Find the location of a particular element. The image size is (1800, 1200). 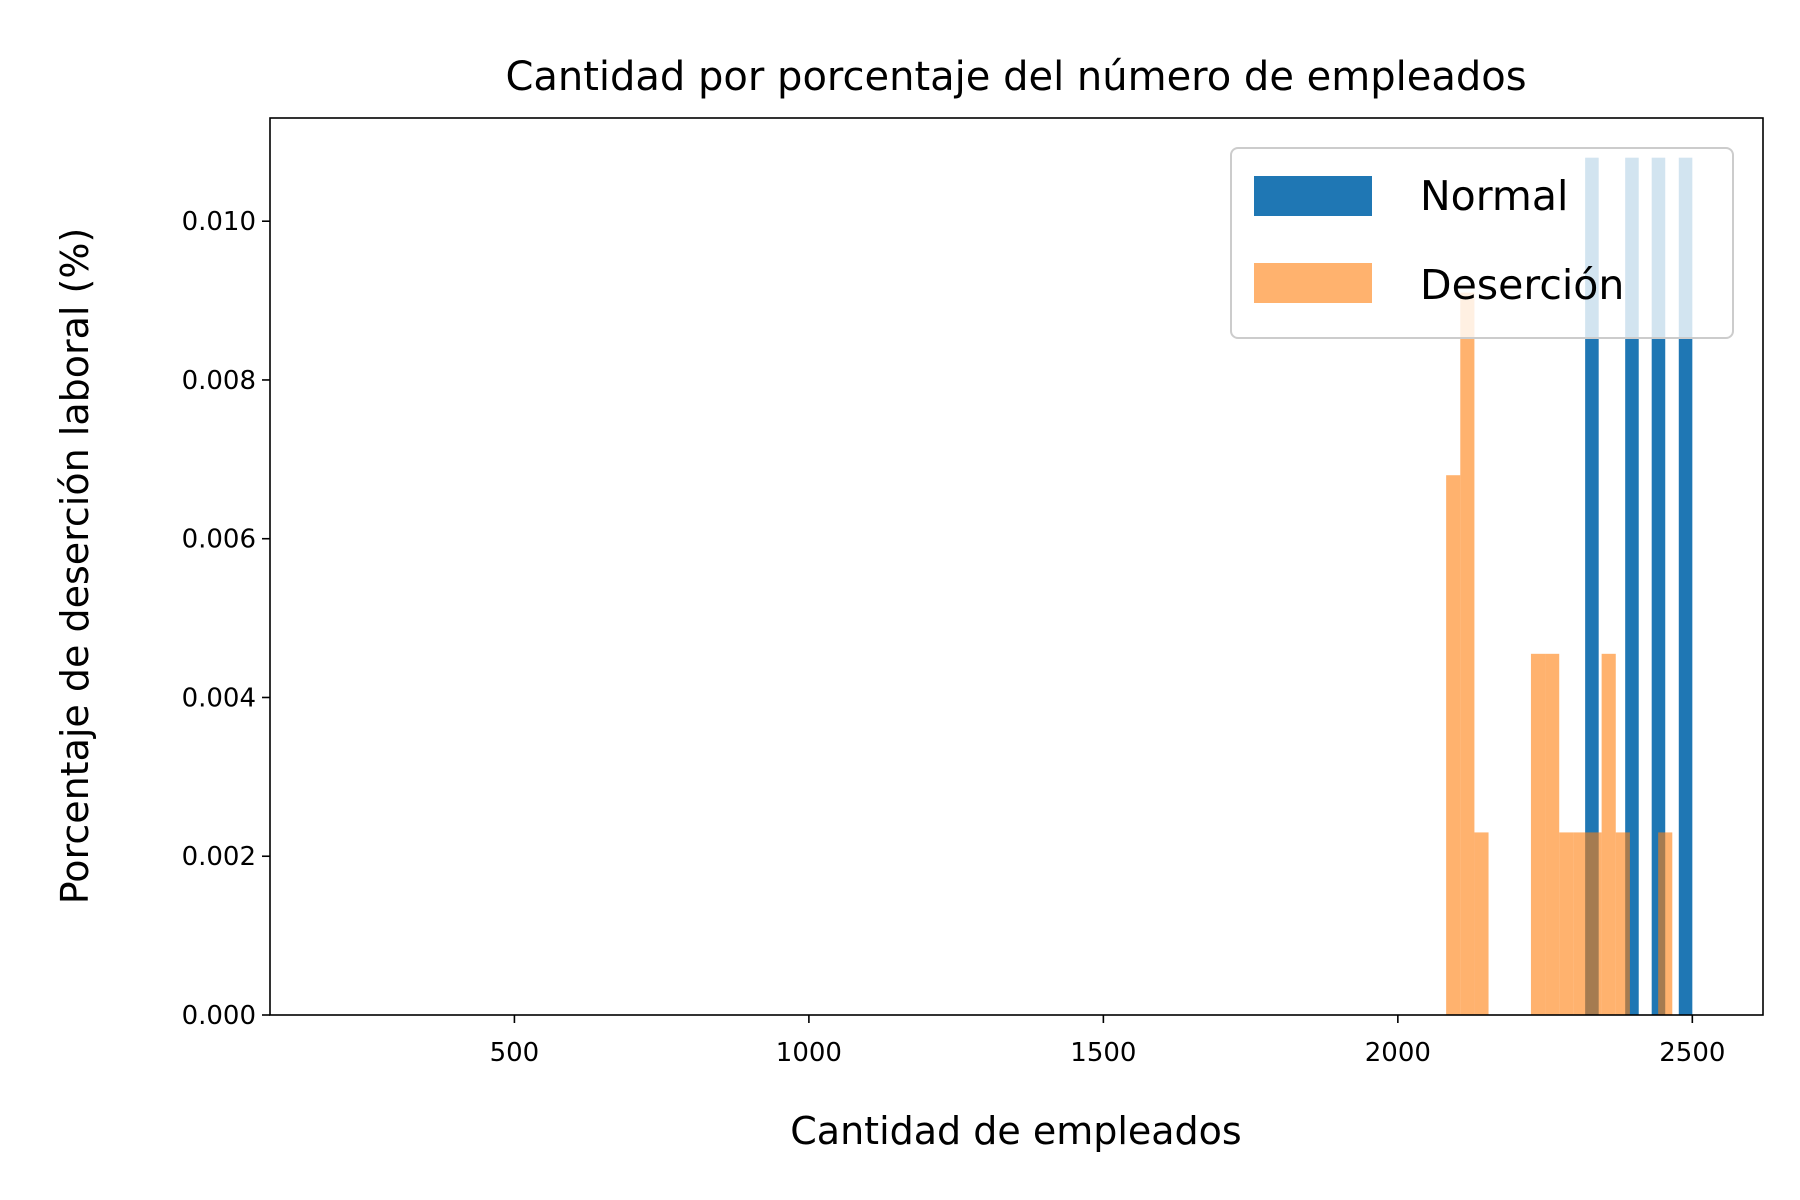

y-axis-label: Porcentaje de deserción laboral (%) is located at coordinates (75, 566).